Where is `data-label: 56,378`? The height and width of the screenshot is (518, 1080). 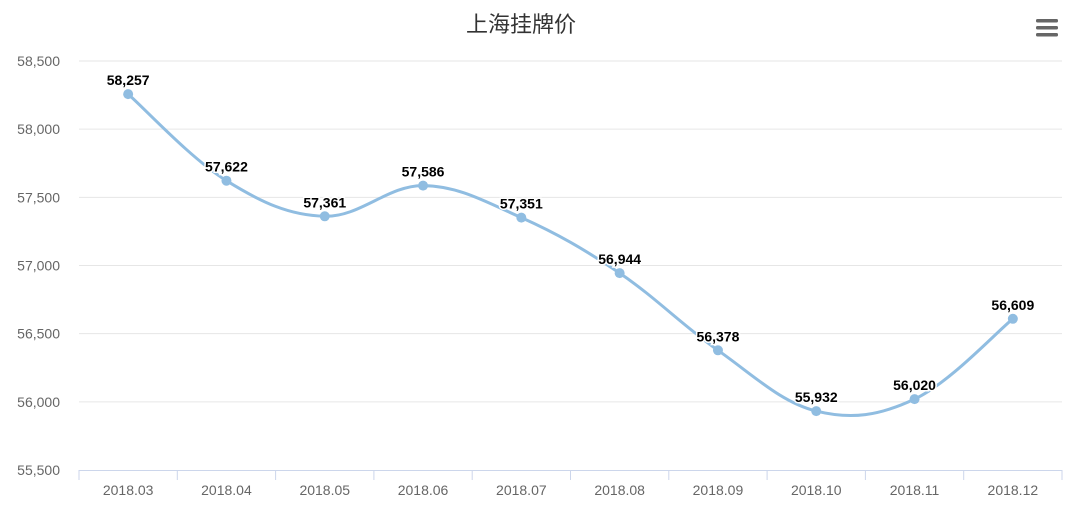
data-label: 56,378 is located at coordinates (718, 336).